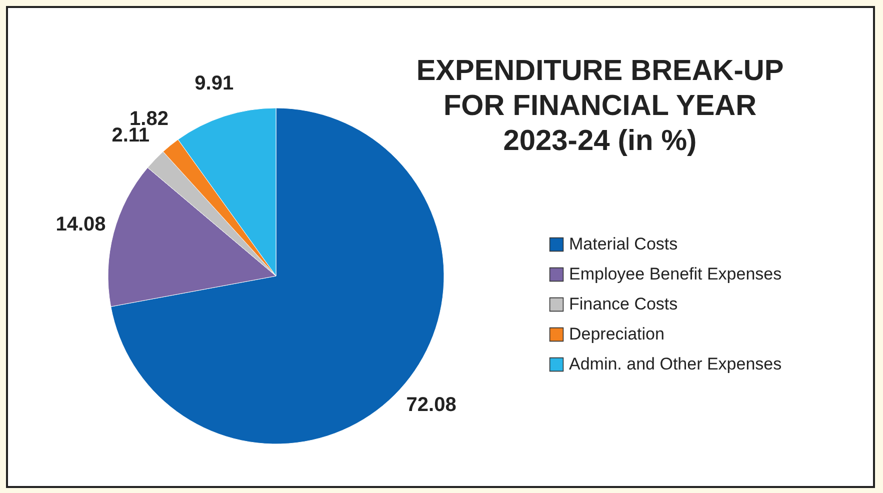  What do you see at coordinates (131, 135) in the screenshot?
I see `data-label: 2.11` at bounding box center [131, 135].